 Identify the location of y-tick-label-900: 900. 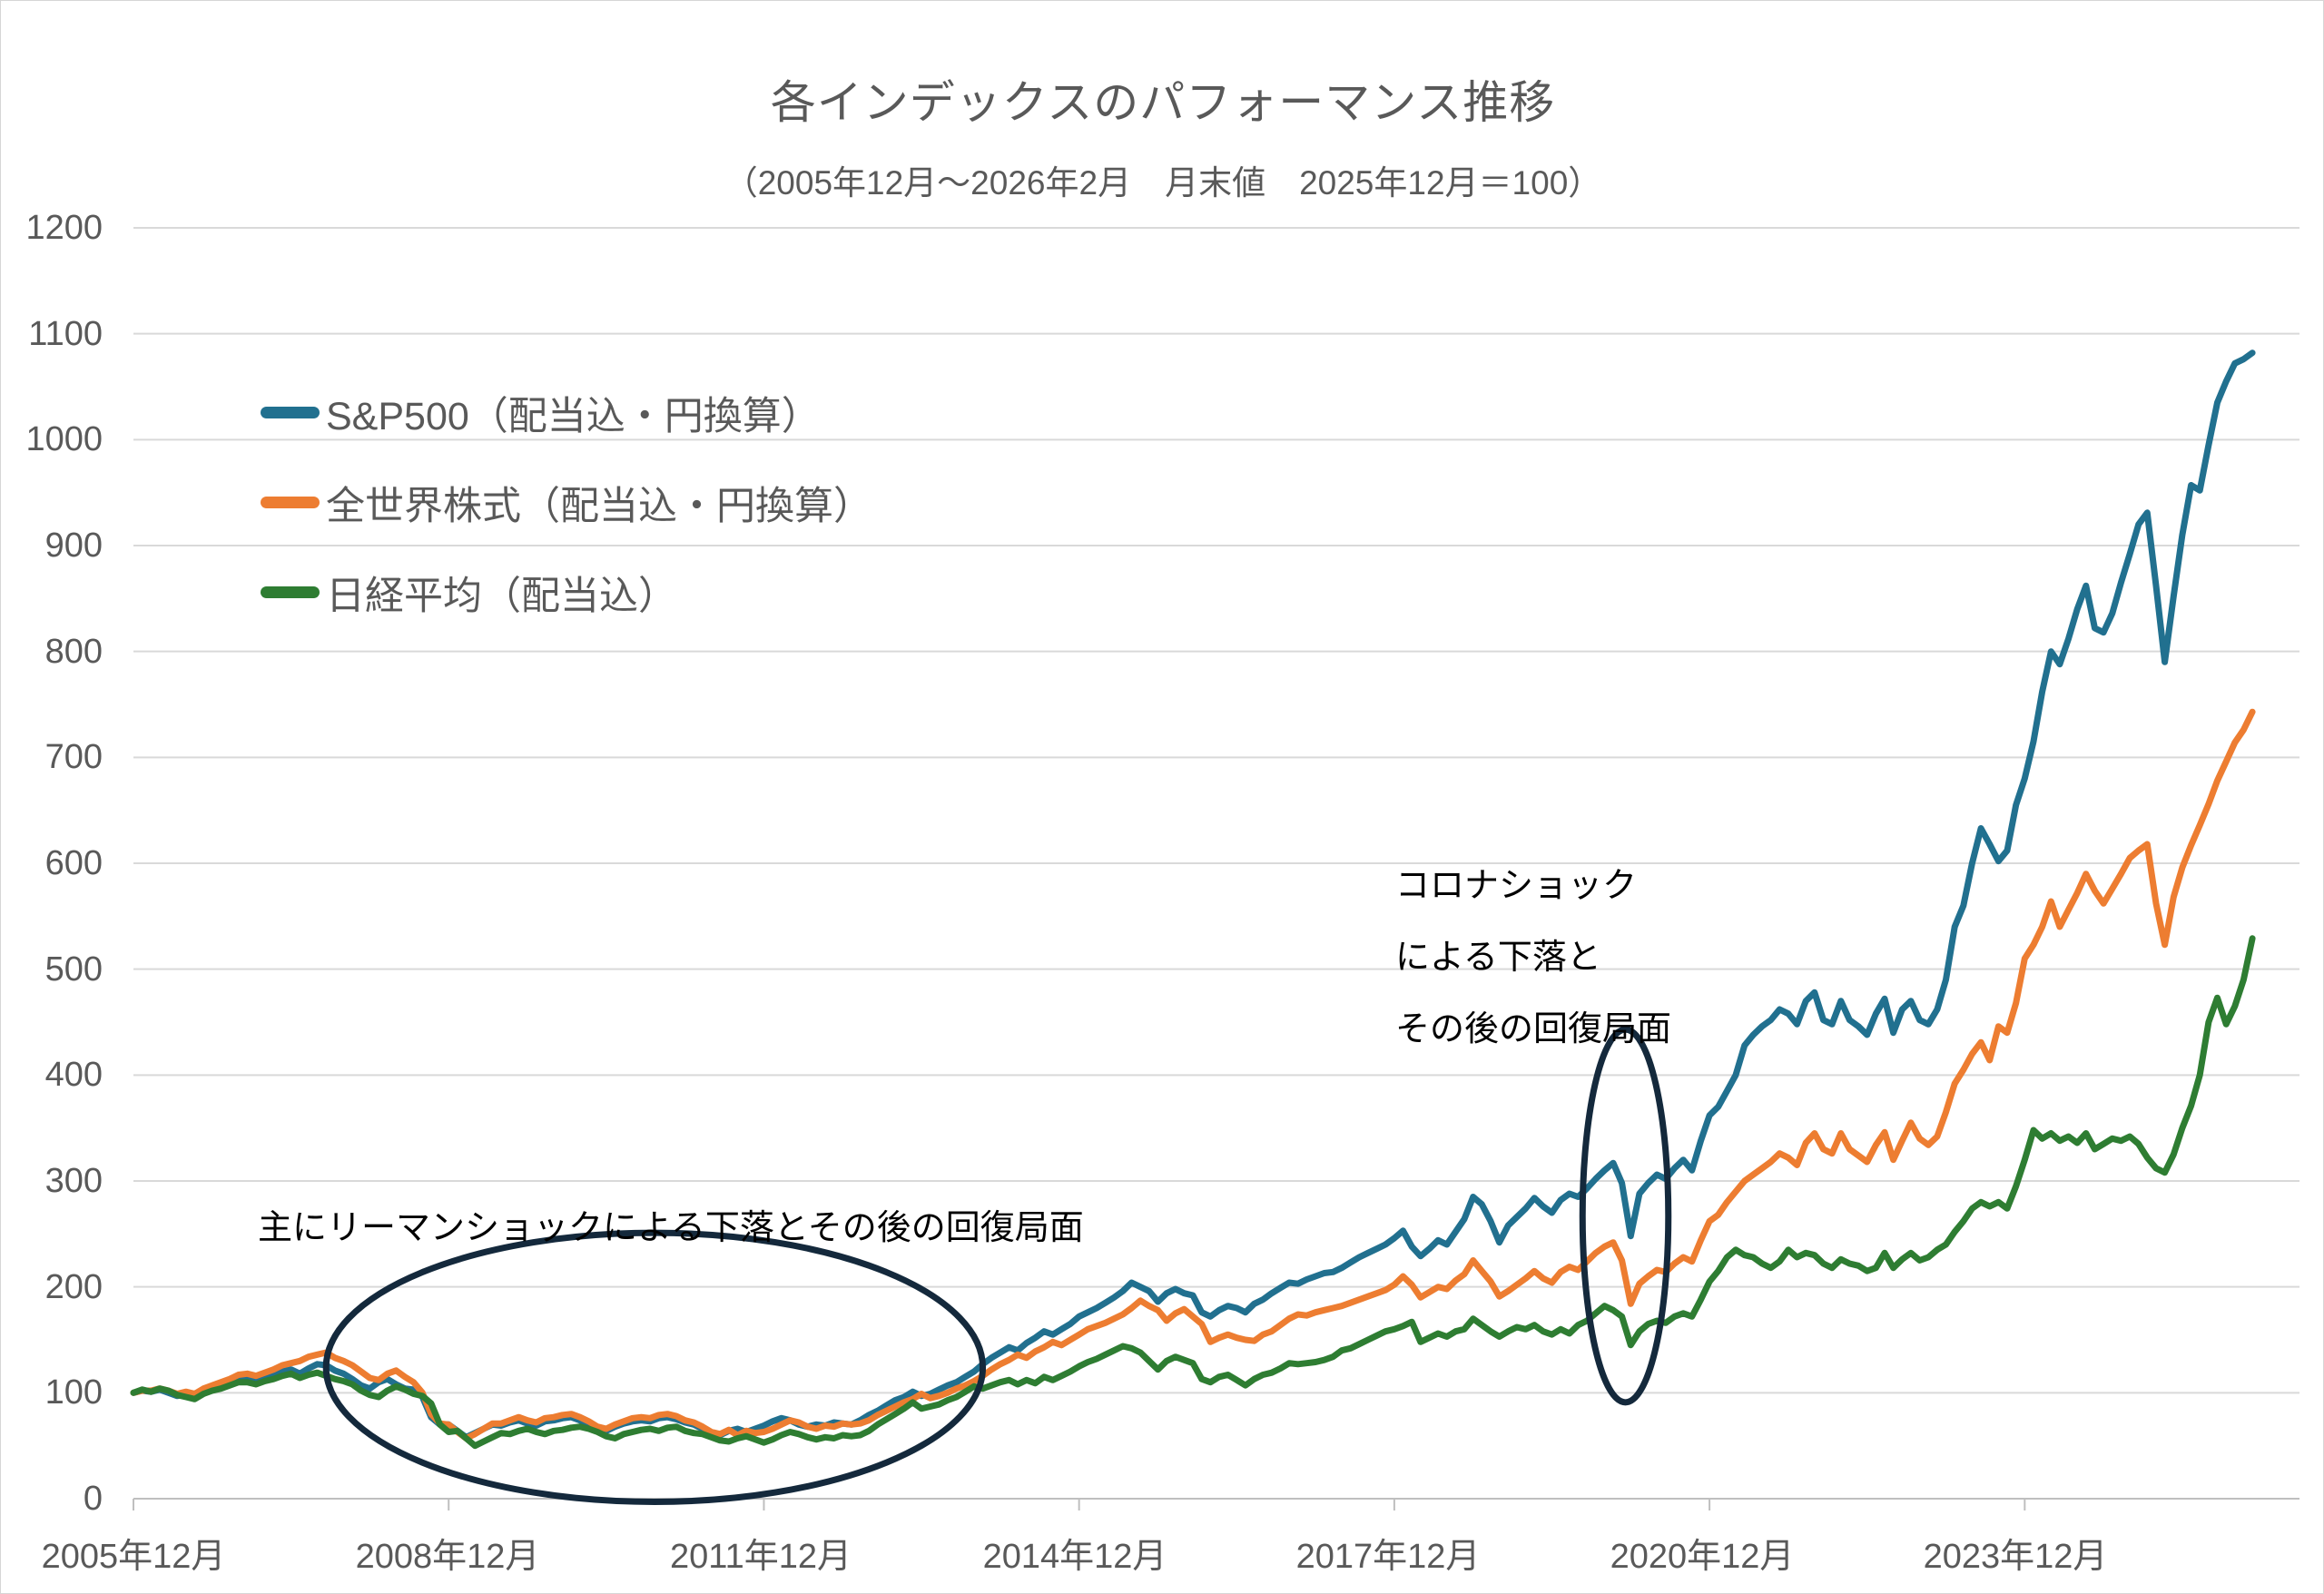
(73, 545).